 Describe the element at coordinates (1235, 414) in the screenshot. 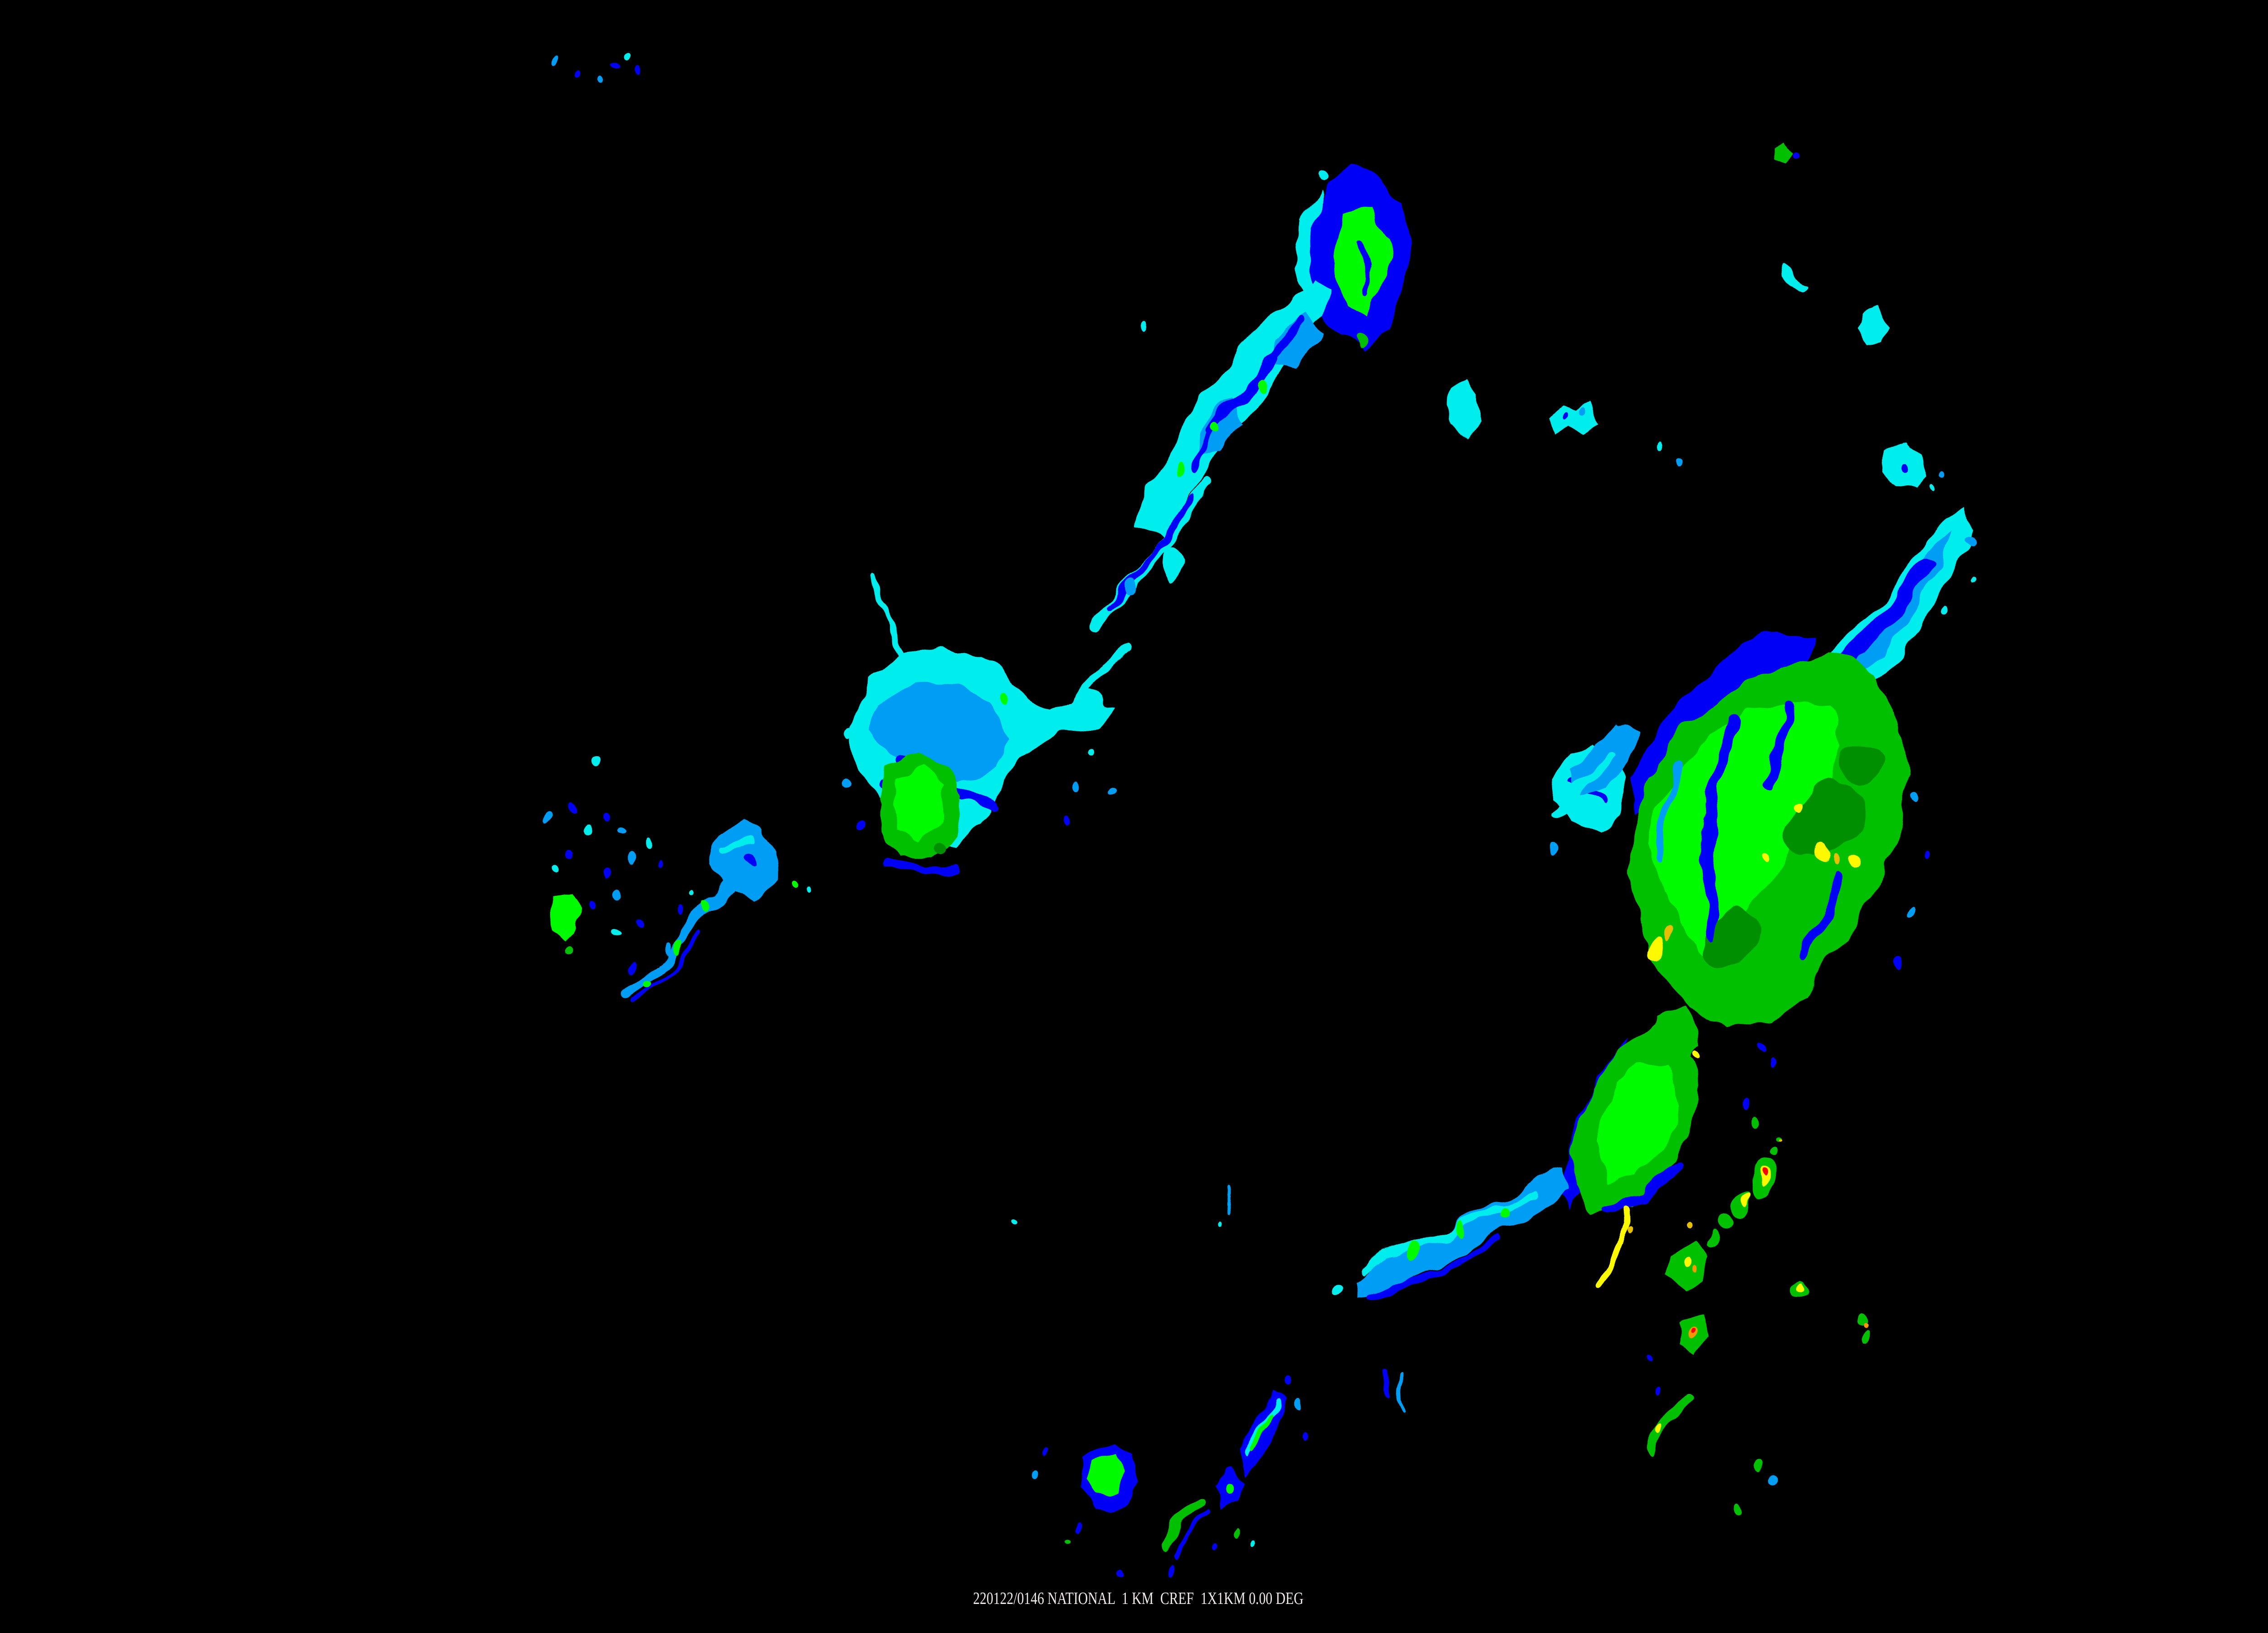

I see `echo-arc-band-streak` at that location.